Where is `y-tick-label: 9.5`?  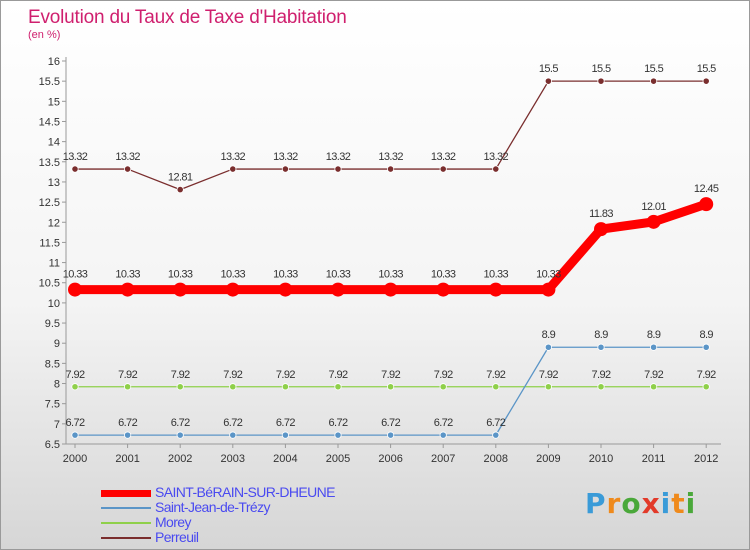 y-tick-label: 9.5 is located at coordinates (52, 324).